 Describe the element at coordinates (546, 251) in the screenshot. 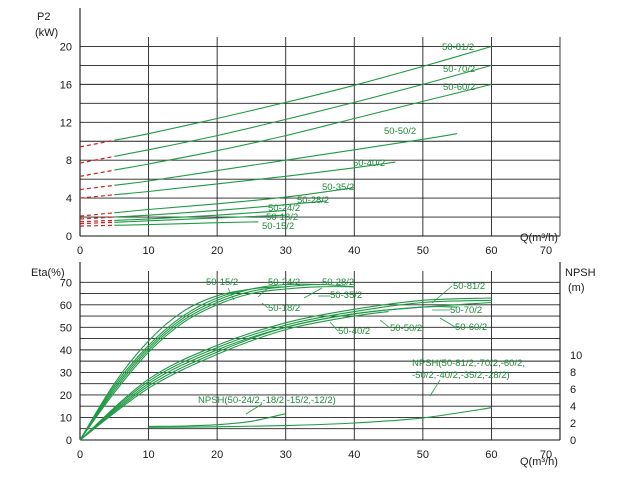

I see `top-xtick-label: 70` at that location.